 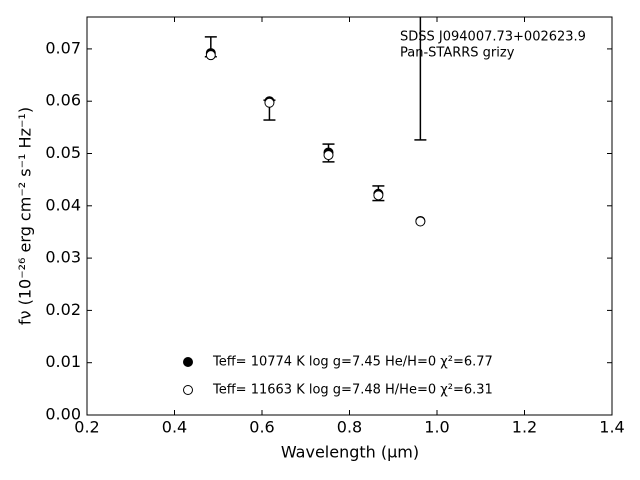 I want to click on legend-label: Teff= 11663 K log g=7.48 H/He=0 χ²=6.31, so click(x=352, y=390).